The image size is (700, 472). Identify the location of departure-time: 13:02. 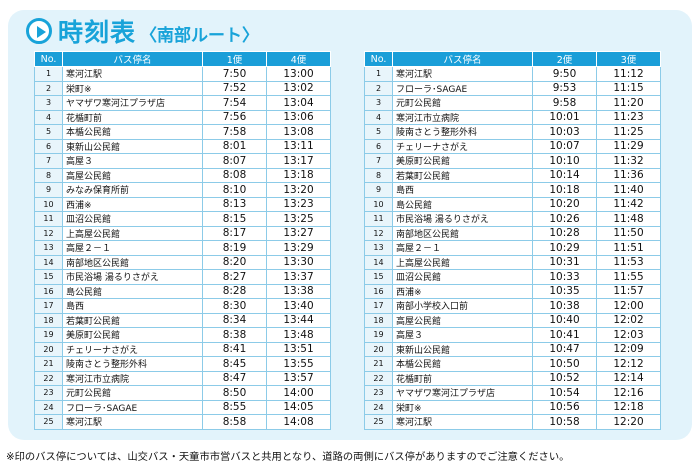
(298, 88).